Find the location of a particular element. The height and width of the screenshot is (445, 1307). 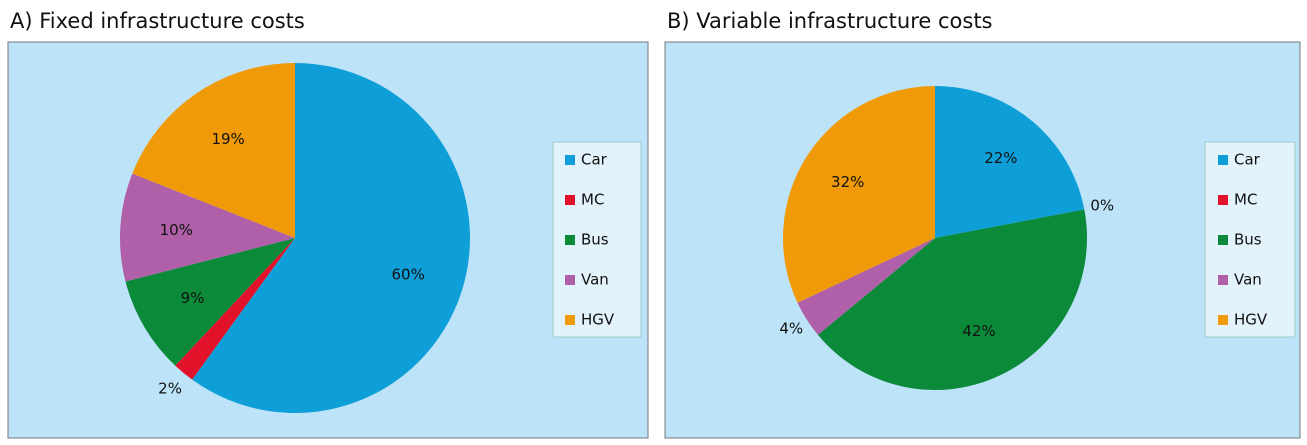

data-label: 2% is located at coordinates (170, 389).